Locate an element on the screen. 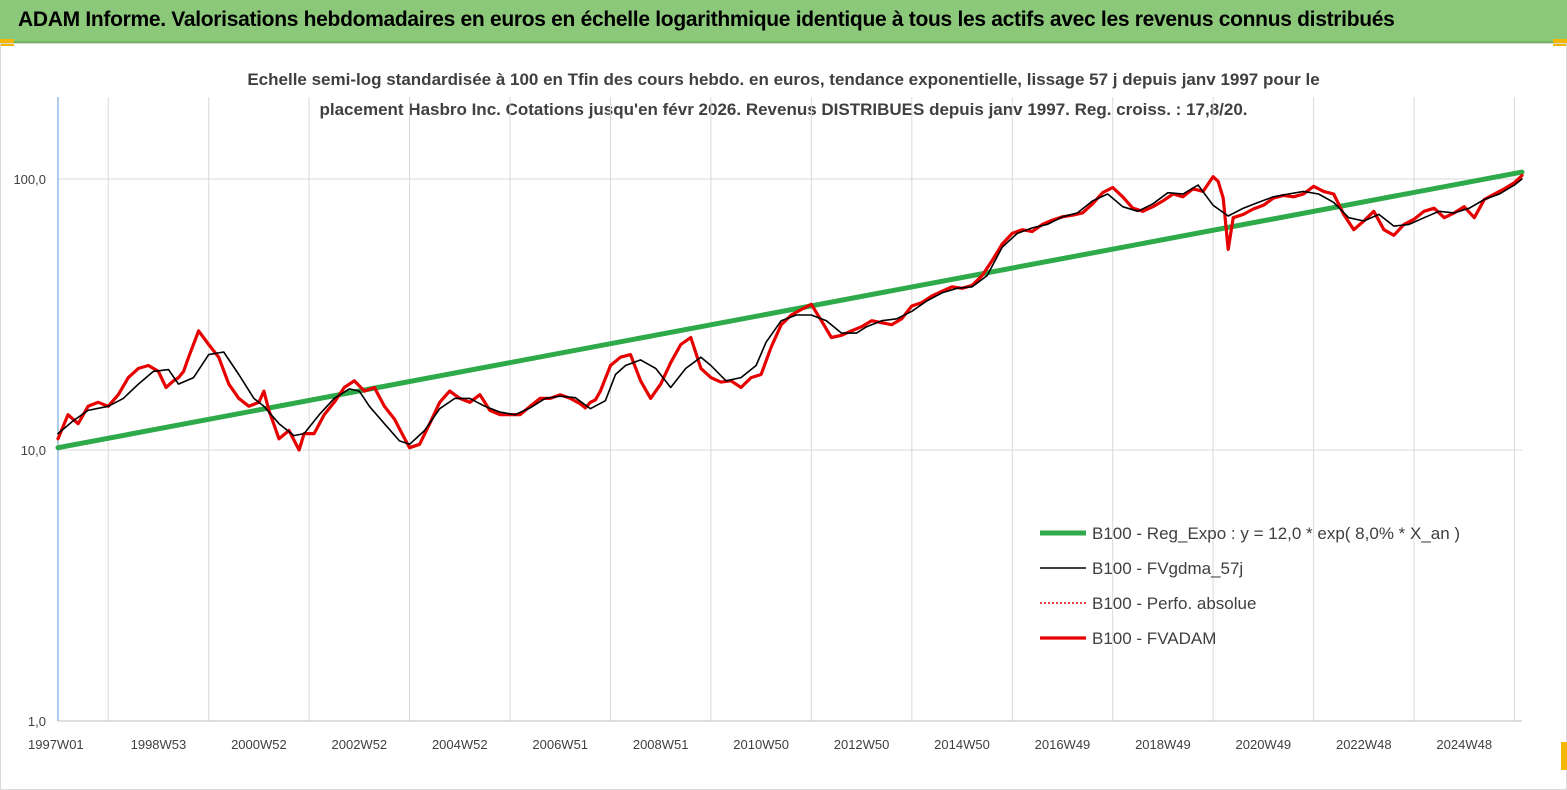  corner-accent-bottom-right is located at coordinates (1564, 756).